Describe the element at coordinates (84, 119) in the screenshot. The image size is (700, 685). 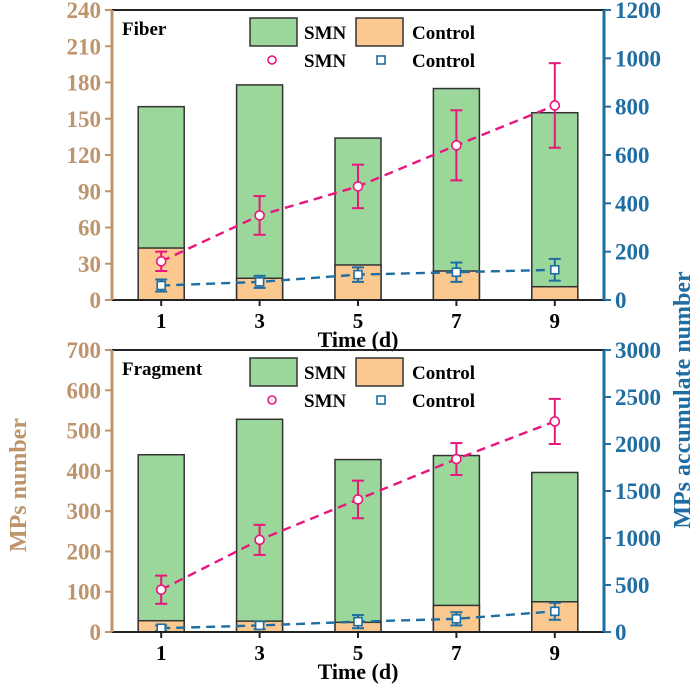
I see `left-tick-label: 150` at that location.